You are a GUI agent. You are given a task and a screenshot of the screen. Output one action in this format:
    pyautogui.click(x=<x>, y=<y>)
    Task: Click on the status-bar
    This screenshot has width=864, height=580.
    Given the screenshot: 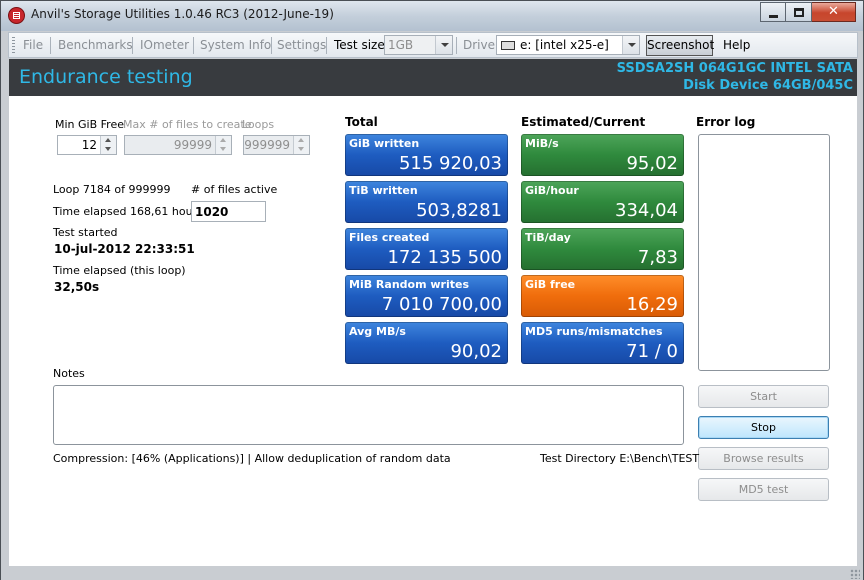 What is the action you would take?
    pyautogui.click(x=432, y=574)
    